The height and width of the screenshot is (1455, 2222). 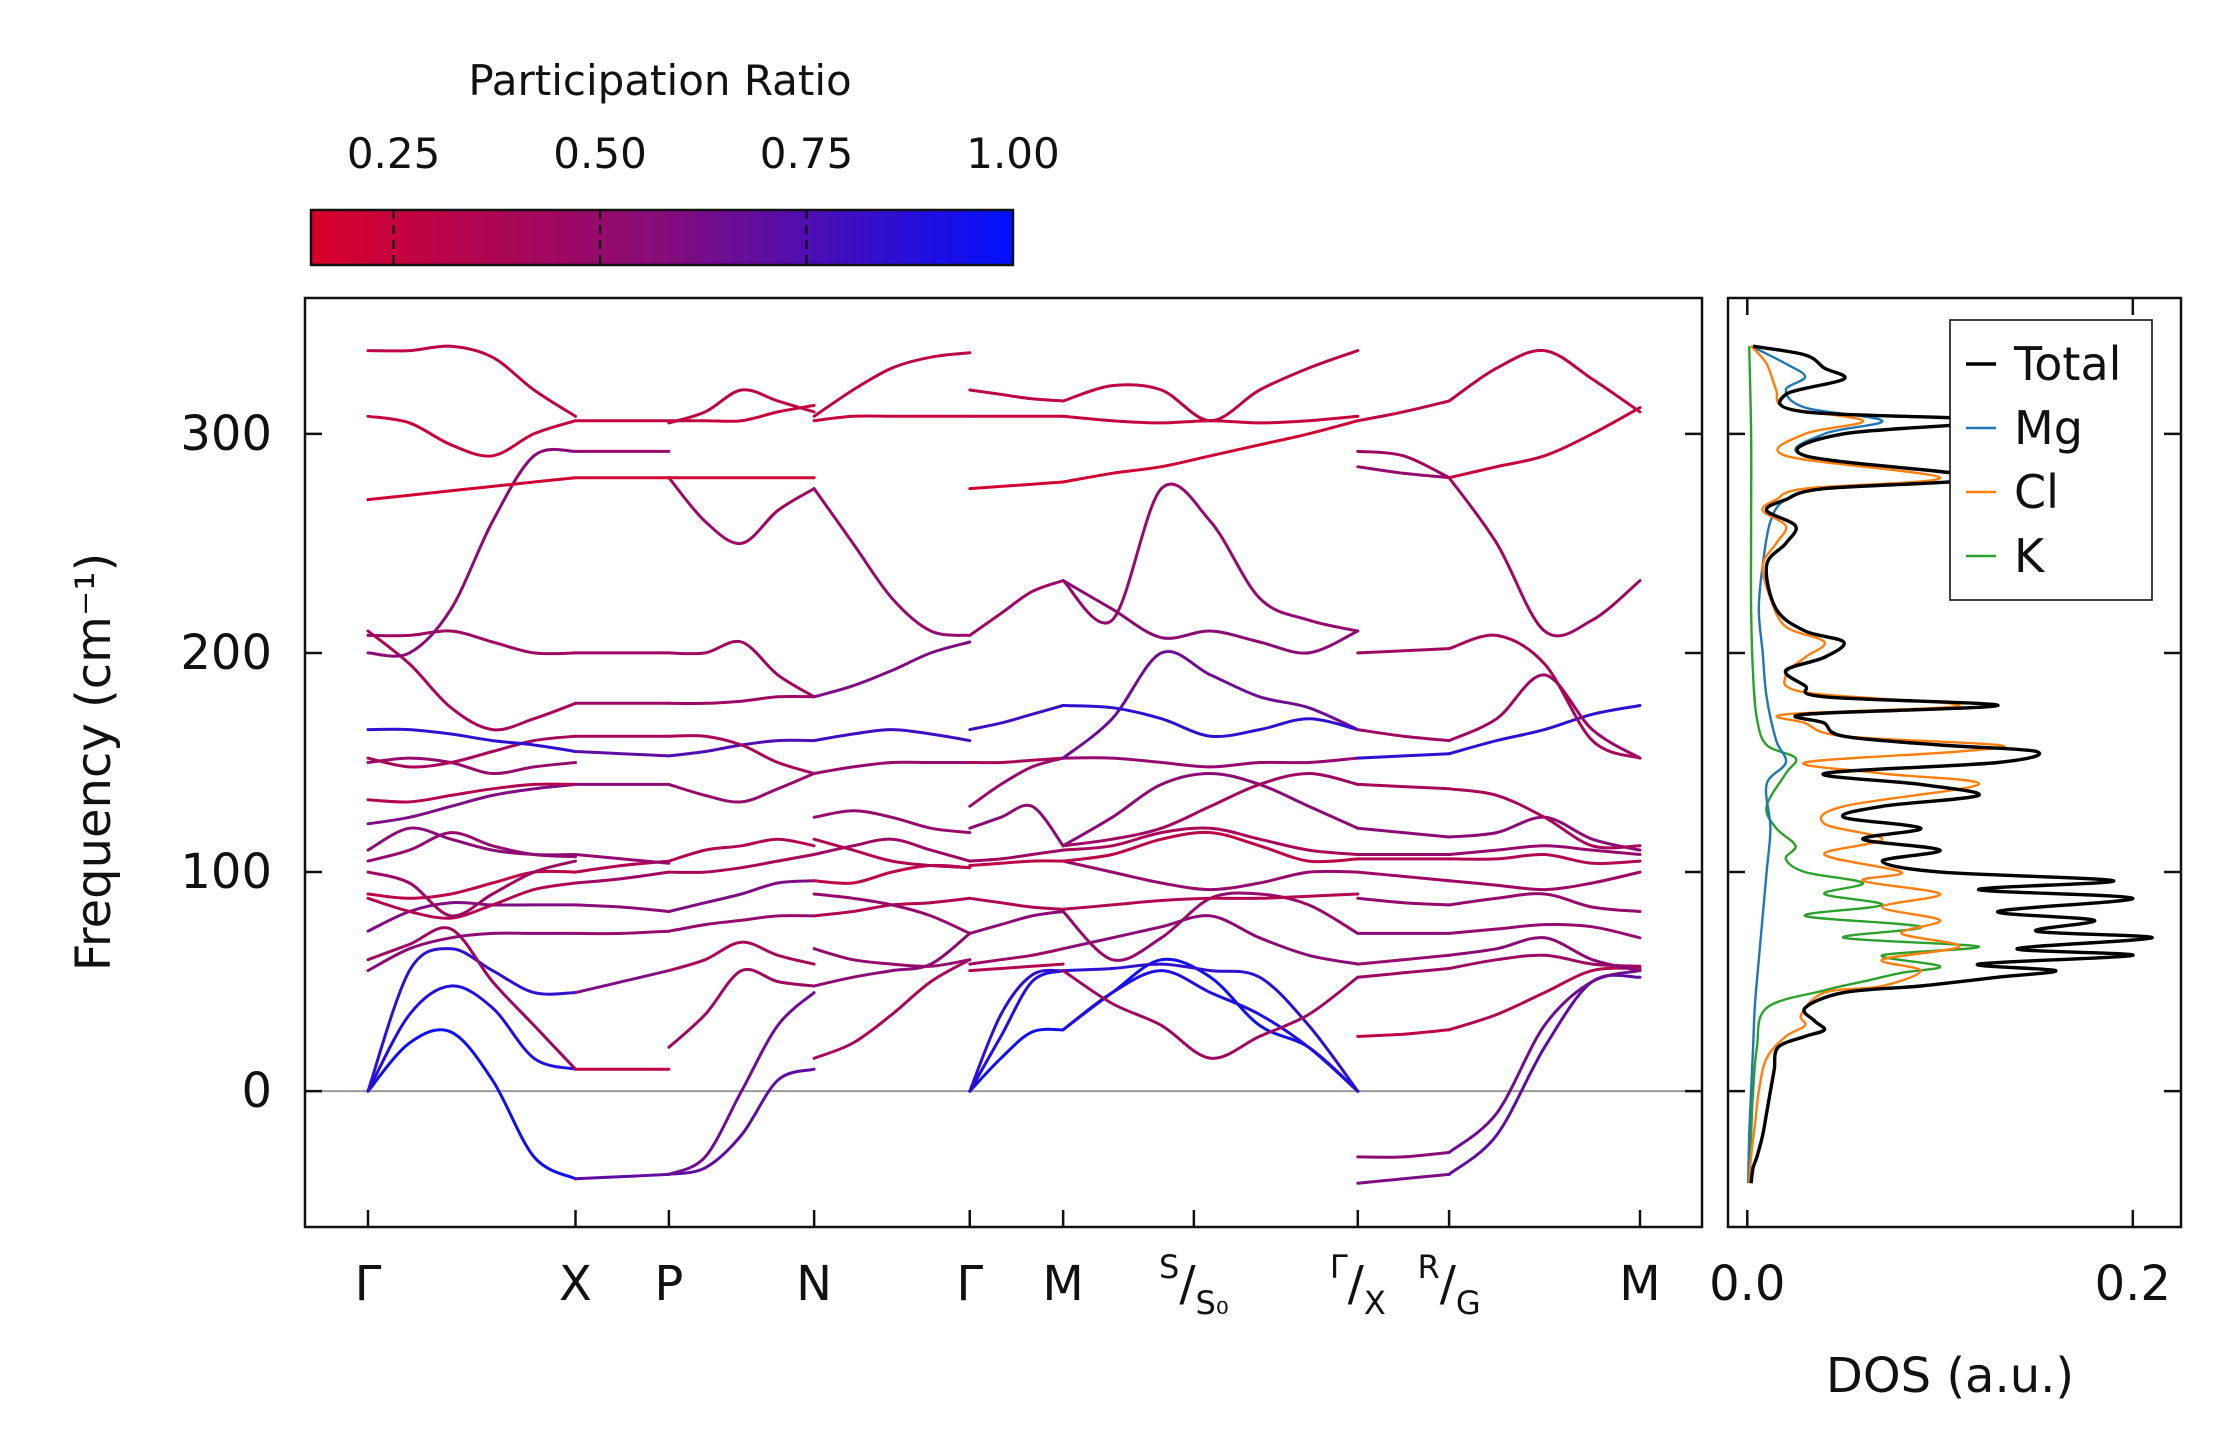 I want to click on dos-curve-k, so click(x=1864, y=765).